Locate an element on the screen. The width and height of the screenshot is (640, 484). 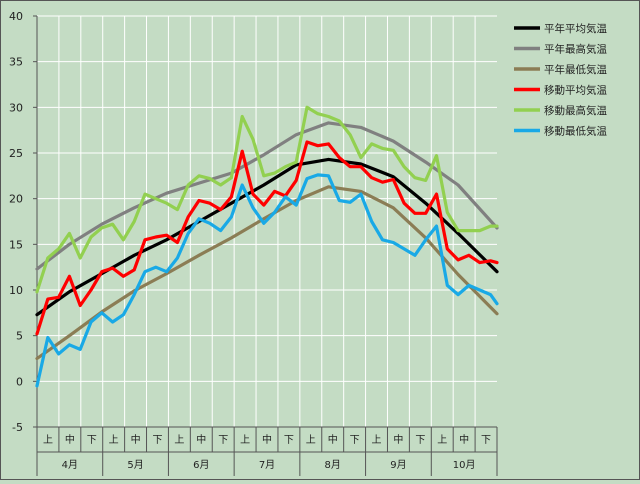
y-tick-label: -5 is located at coordinates (17, 427).